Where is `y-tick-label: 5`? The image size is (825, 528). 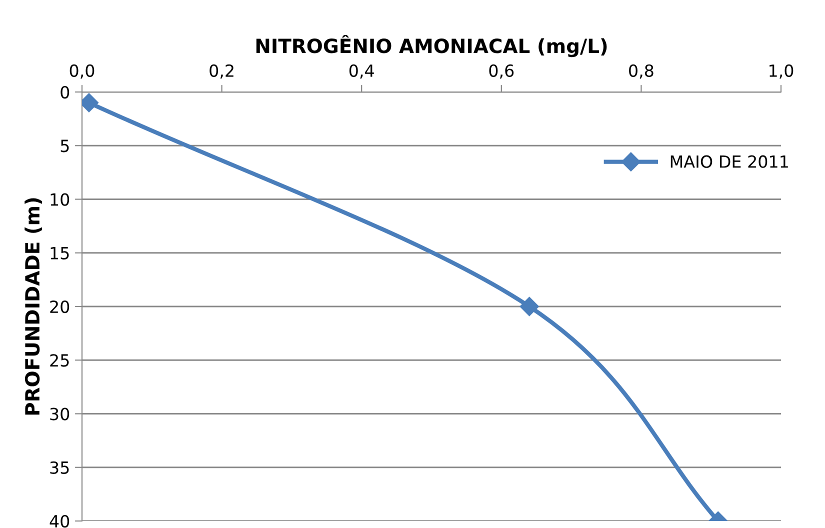
y-tick-label: 5 is located at coordinates (64, 146).